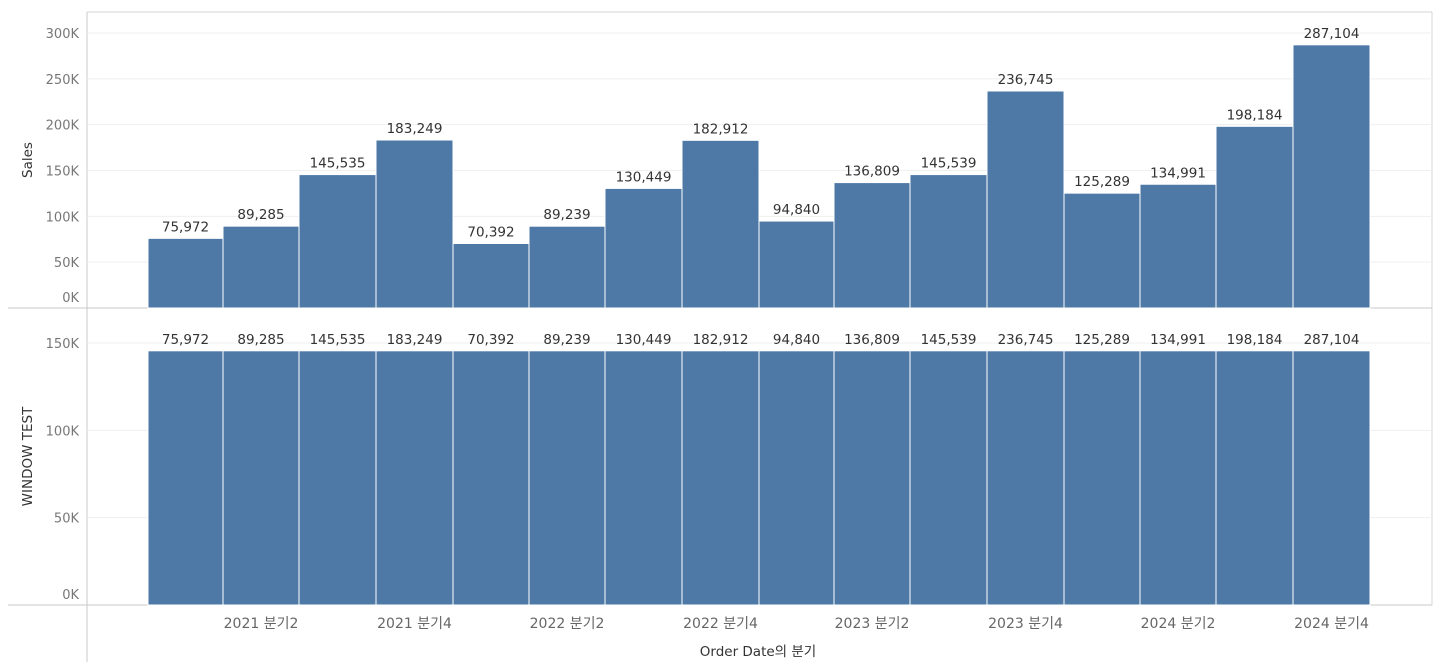 Image resolution: width=1438 pixels, height=662 pixels. Describe the element at coordinates (1025, 624) in the screenshot. I see `x-tick-label: 2023 분기4` at that location.